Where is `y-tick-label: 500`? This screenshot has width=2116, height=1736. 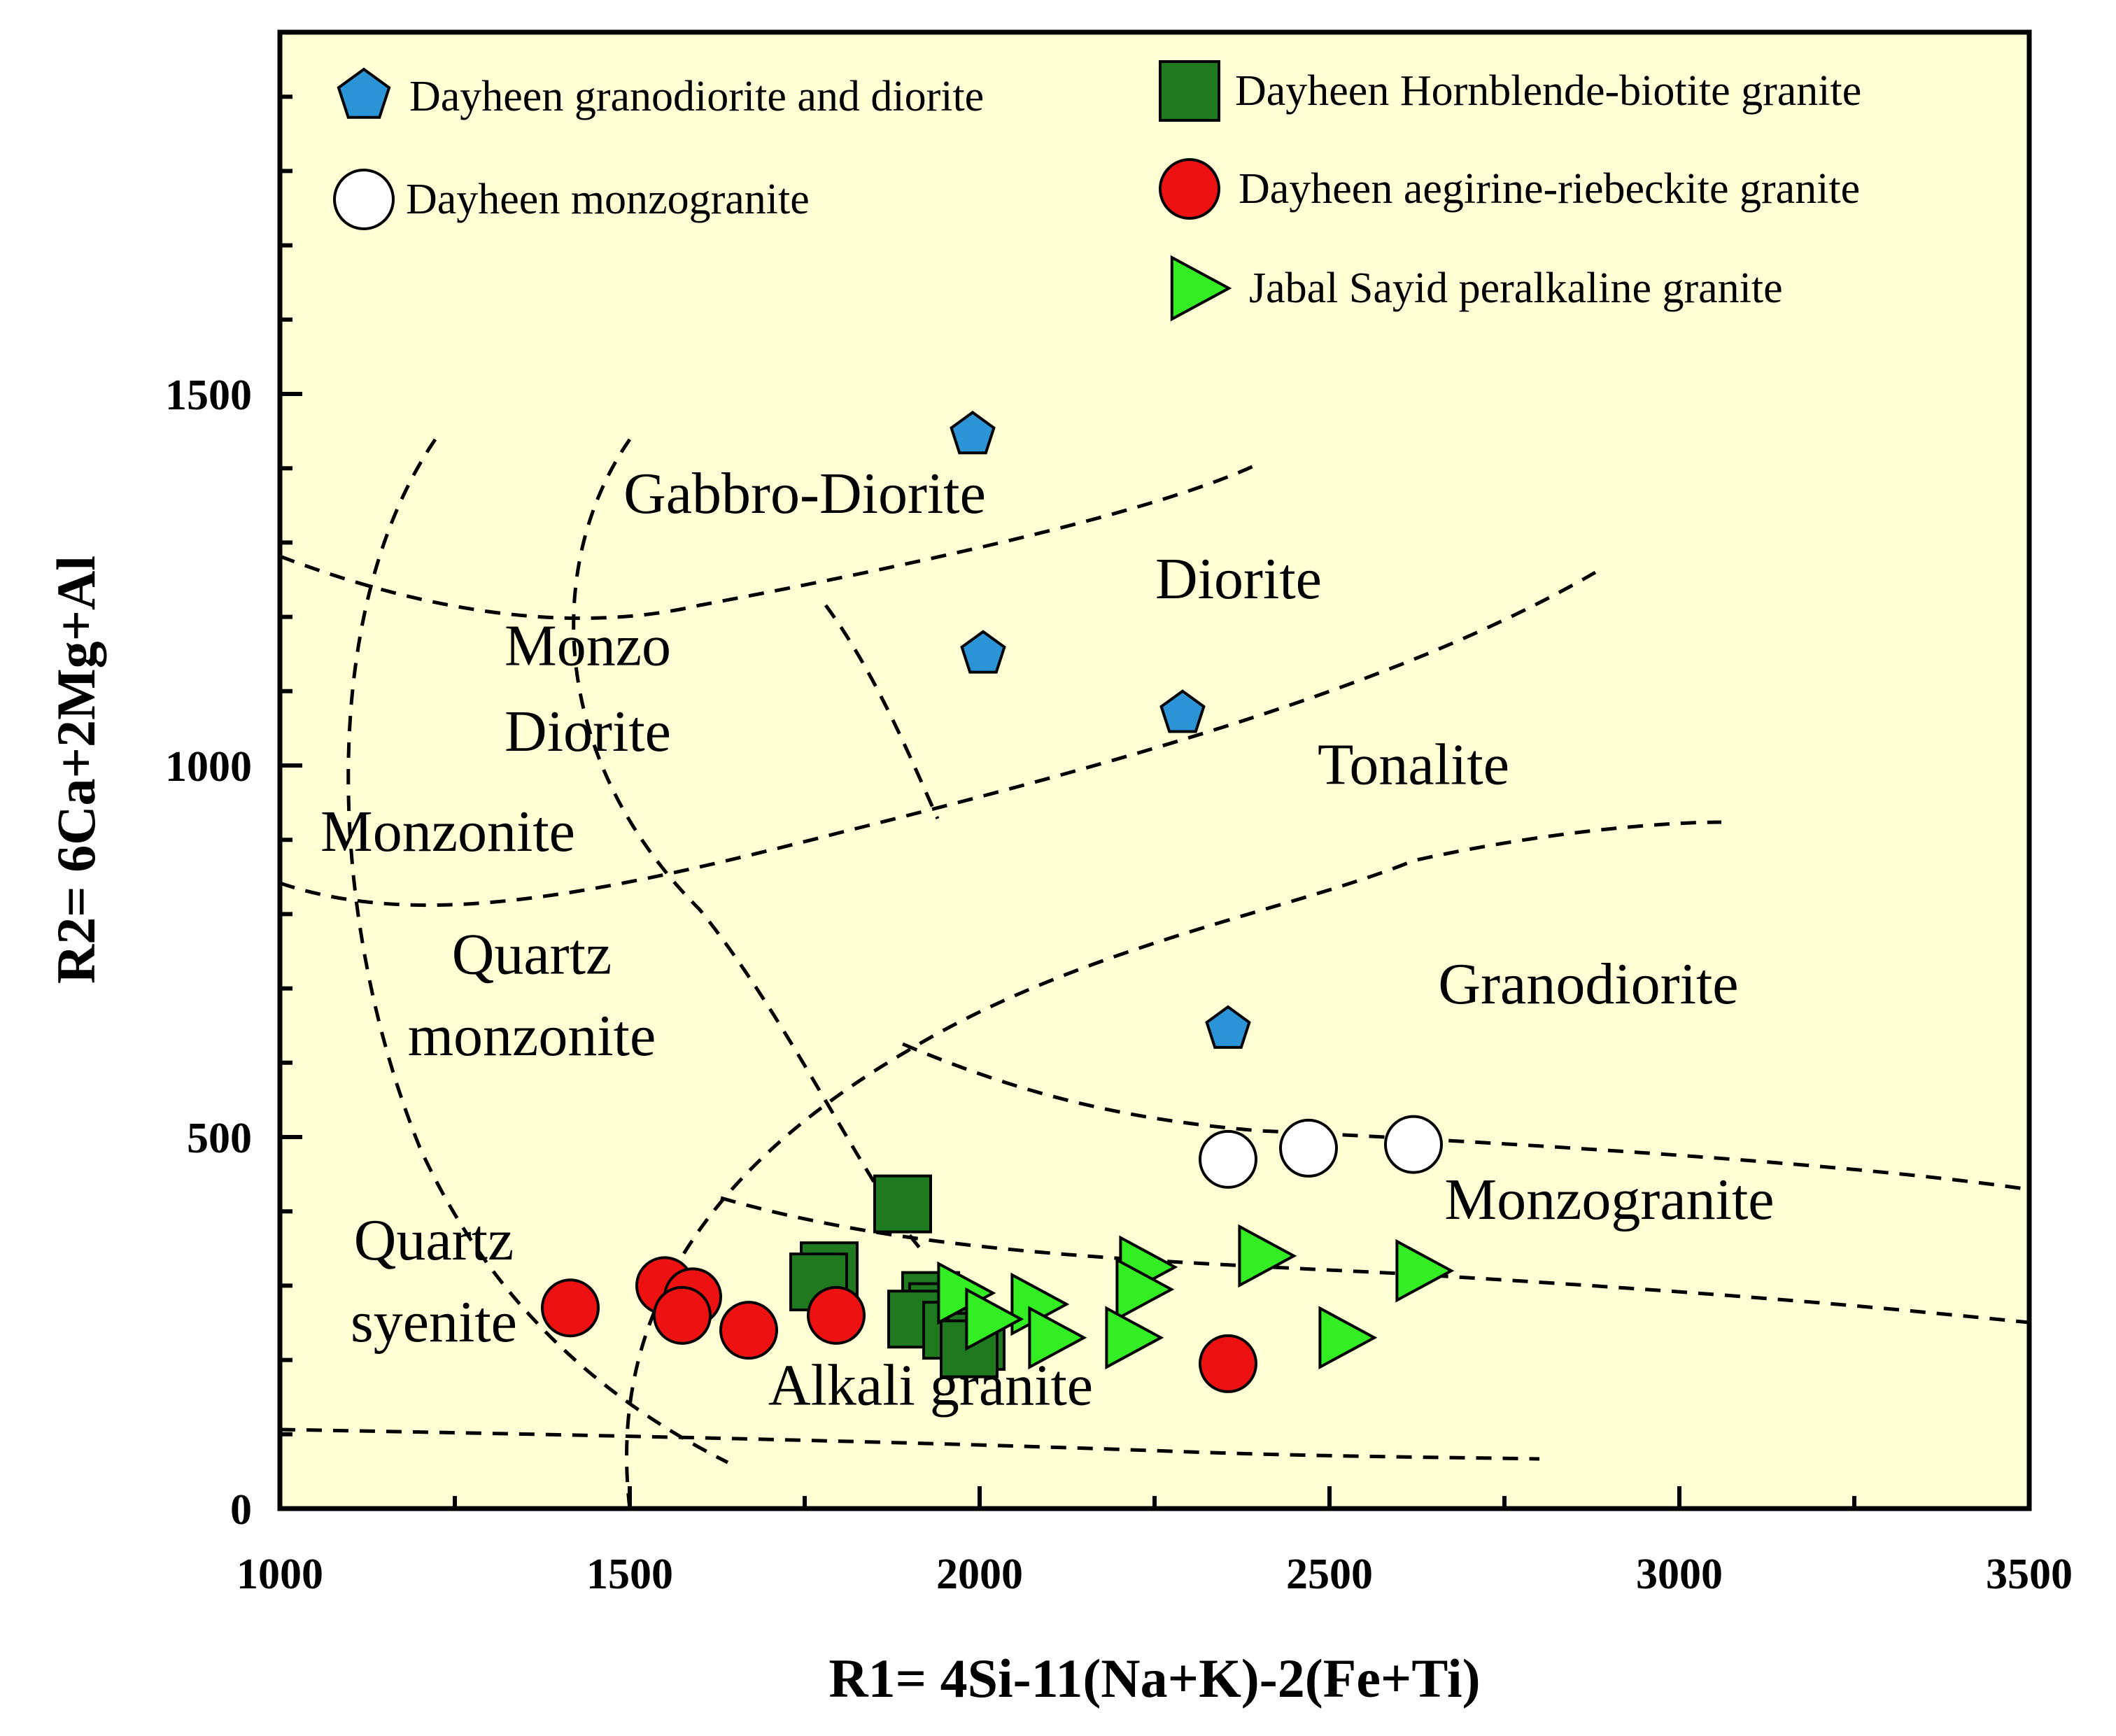
y-tick-label: 500 is located at coordinates (220, 1138).